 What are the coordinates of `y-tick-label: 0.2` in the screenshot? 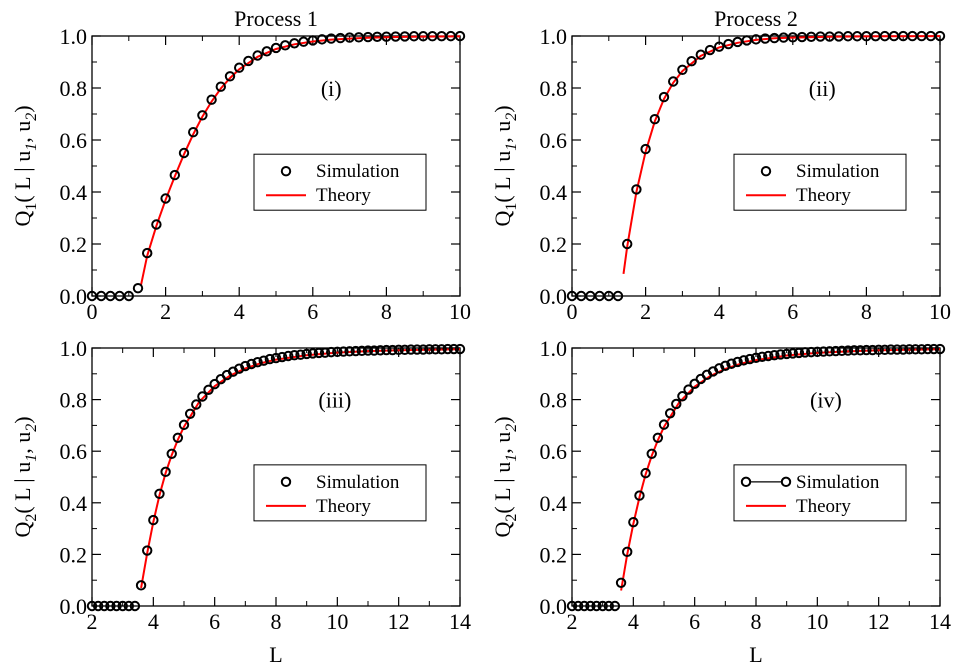 It's located at (554, 554).